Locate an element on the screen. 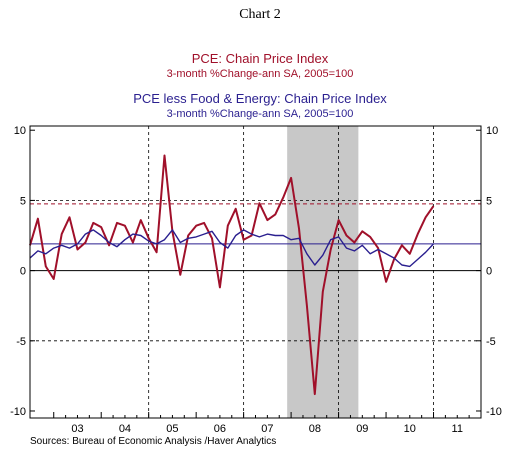  y-tick-label-left: -10 is located at coordinates (18, 412).